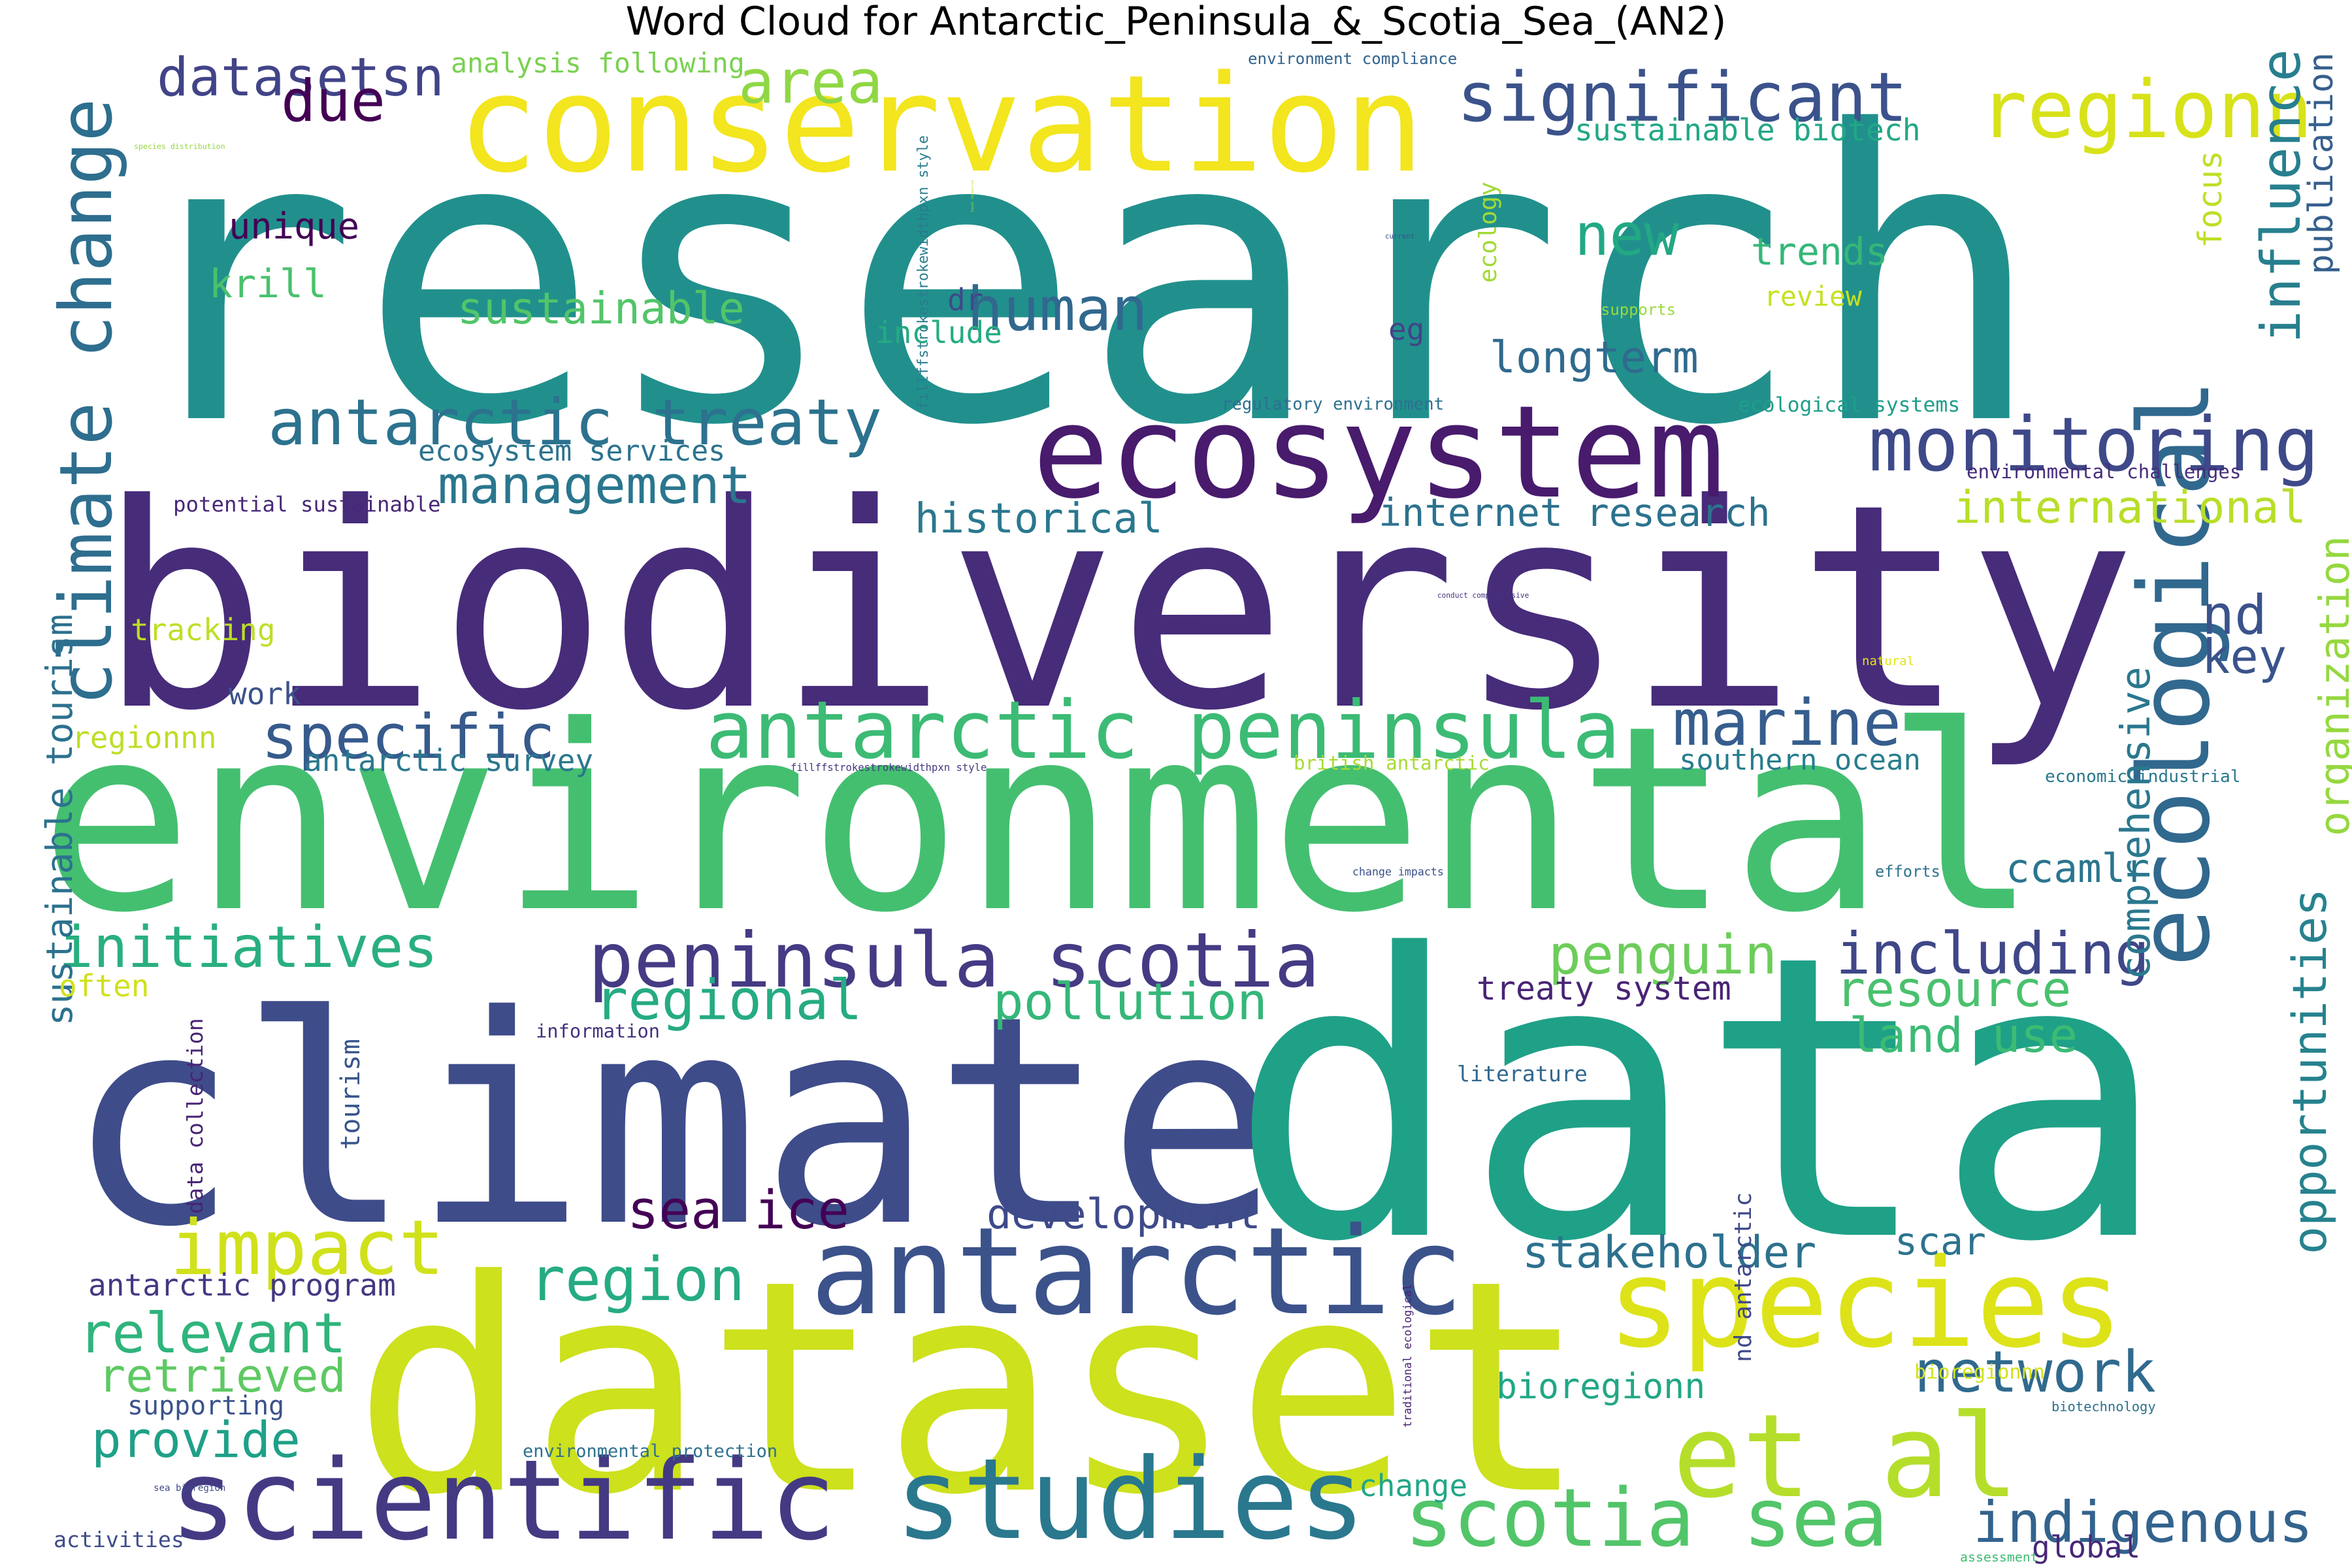 The width and height of the screenshot is (2352, 1568). I want to click on cloud-word: krill, so click(268, 284).